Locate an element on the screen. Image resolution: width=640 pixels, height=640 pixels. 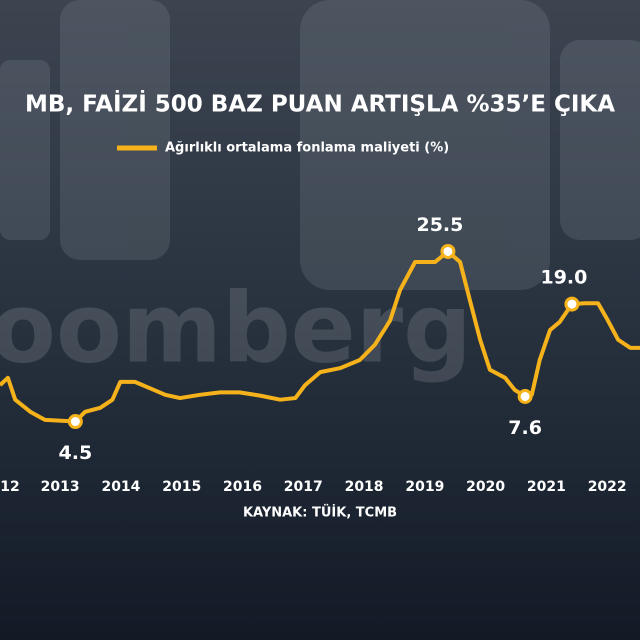
data-label: 7.6 is located at coordinates (525, 428).